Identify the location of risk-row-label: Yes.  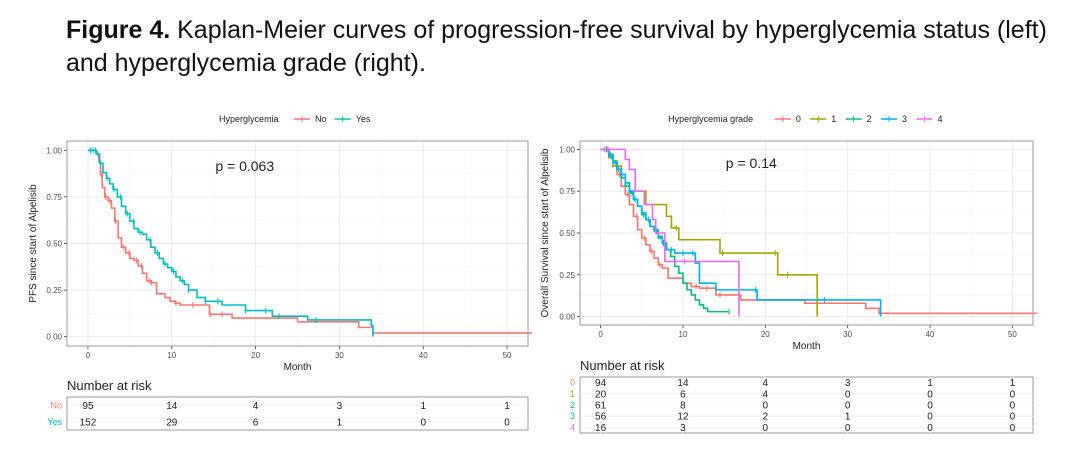
(54, 422).